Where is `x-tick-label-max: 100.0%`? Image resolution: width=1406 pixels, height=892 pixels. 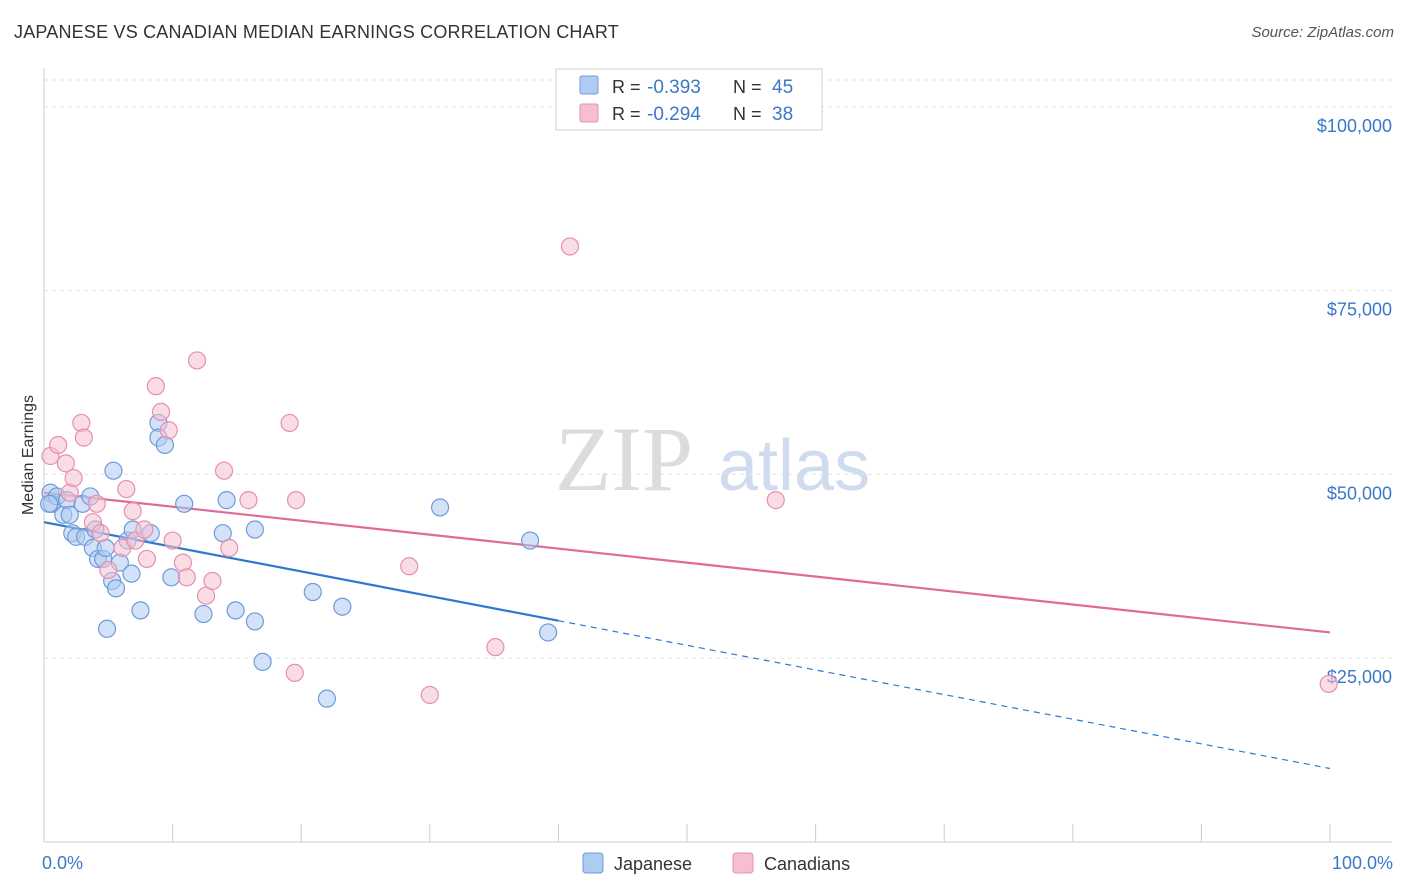 x-tick-label-max: 100.0% is located at coordinates (1362, 863).